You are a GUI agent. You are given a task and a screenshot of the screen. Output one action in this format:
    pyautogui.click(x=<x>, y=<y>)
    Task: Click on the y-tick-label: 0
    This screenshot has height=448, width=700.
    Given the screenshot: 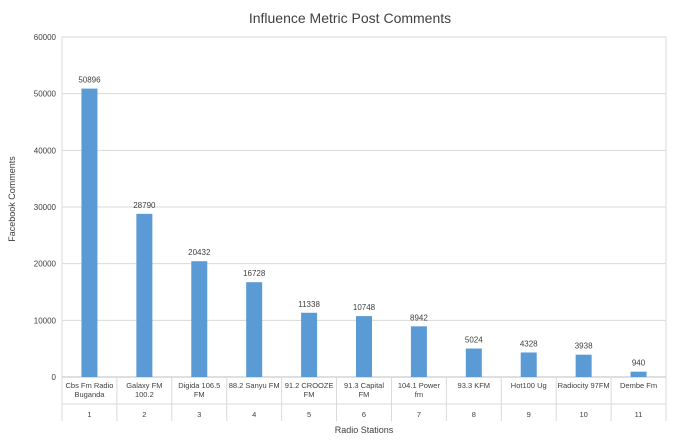 What is the action you would take?
    pyautogui.click(x=54, y=377)
    